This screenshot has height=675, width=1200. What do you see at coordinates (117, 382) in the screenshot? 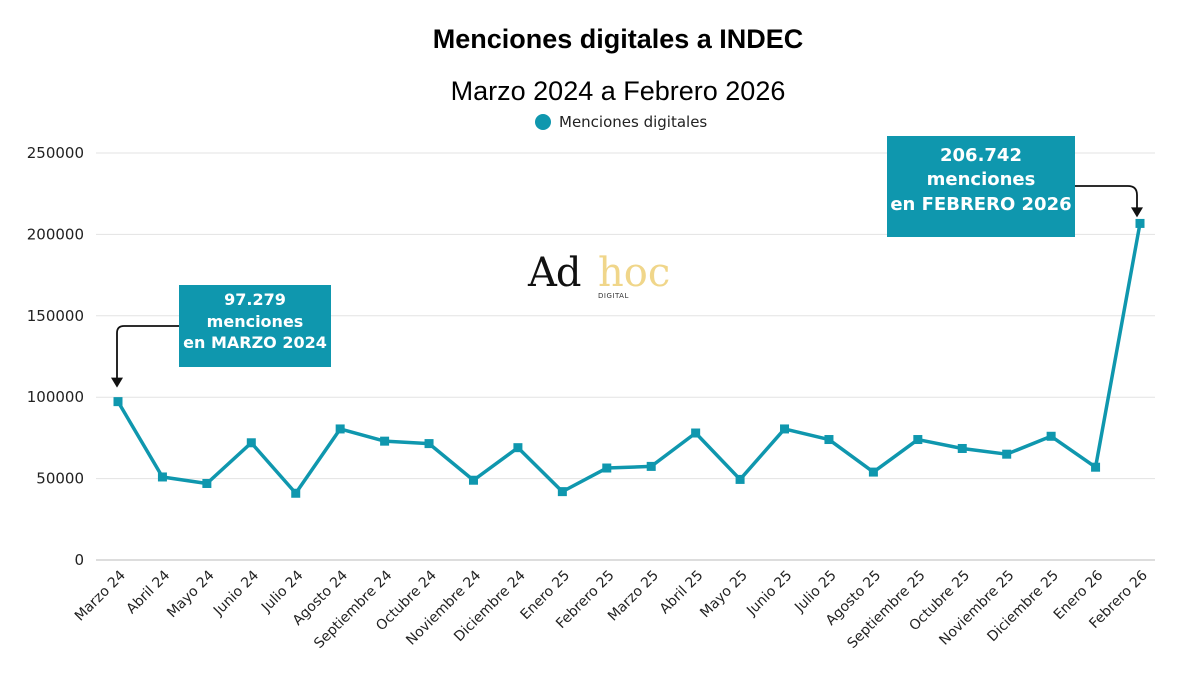
I see `annotation-first-arrowhead` at bounding box center [117, 382].